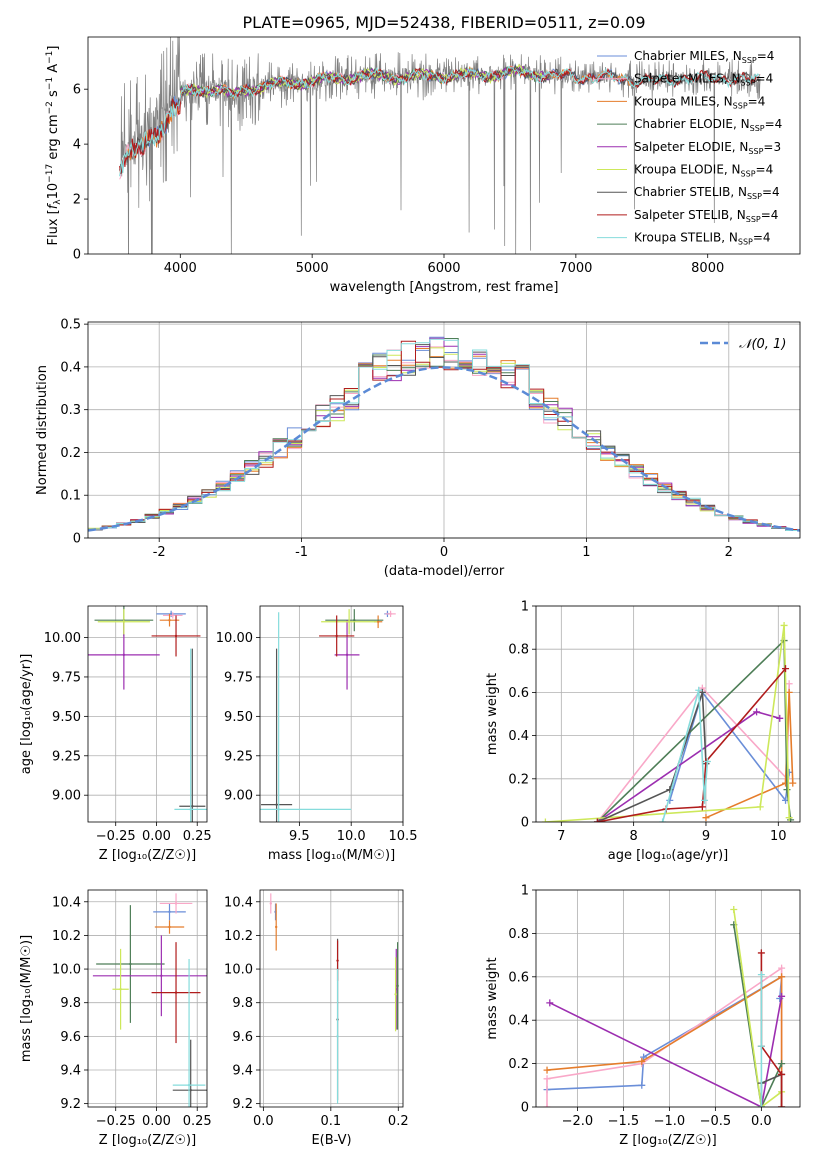 This screenshot has height=1170, width=819. Describe the element at coordinates (53, 95) in the screenshot. I see `y-label-part: s` at that location.